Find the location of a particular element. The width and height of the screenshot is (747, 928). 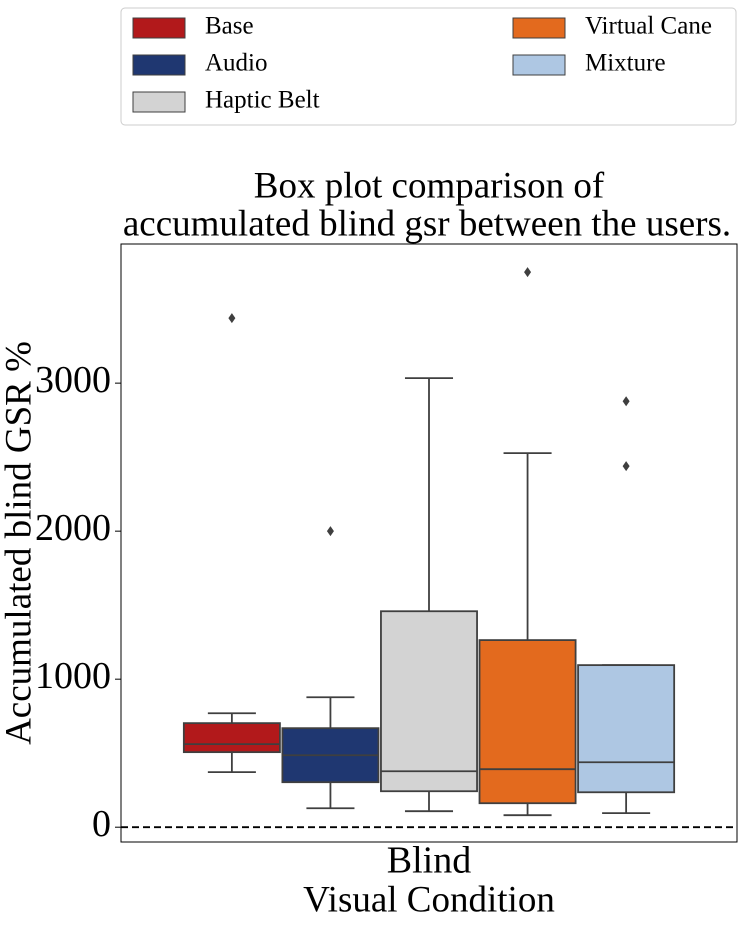

y-tick-label: 1000 is located at coordinates (73, 676).